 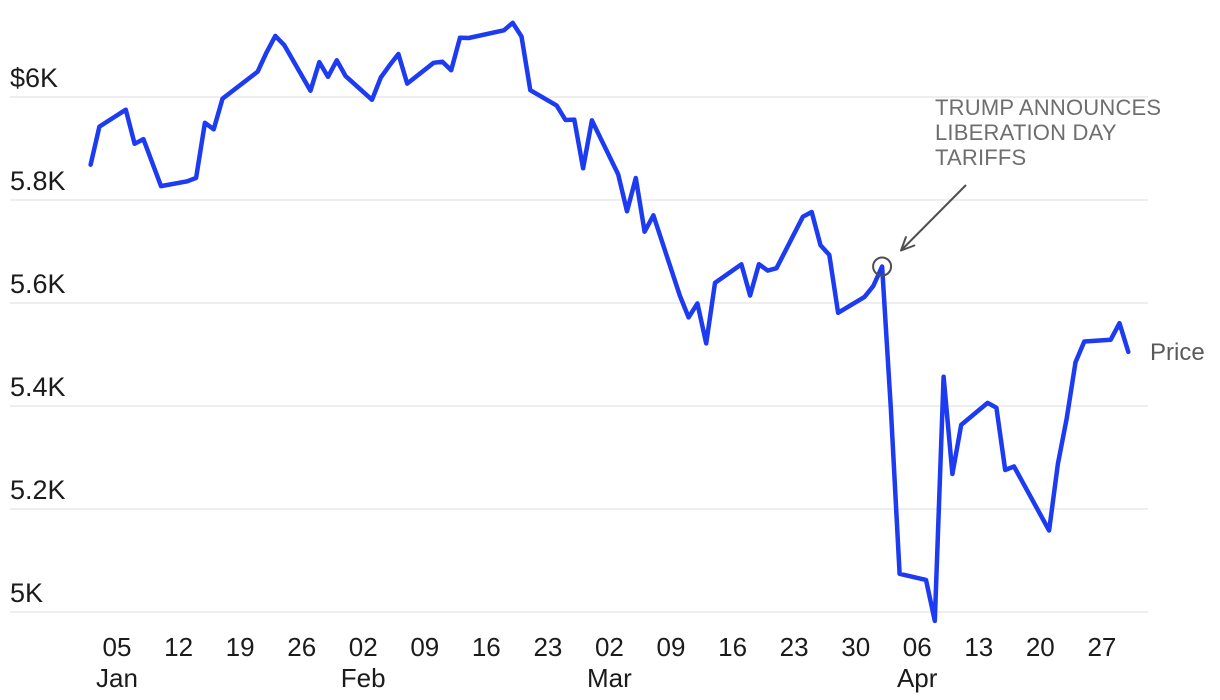 I want to click on y-axis-tick-label: 5.8K, so click(x=38, y=181).